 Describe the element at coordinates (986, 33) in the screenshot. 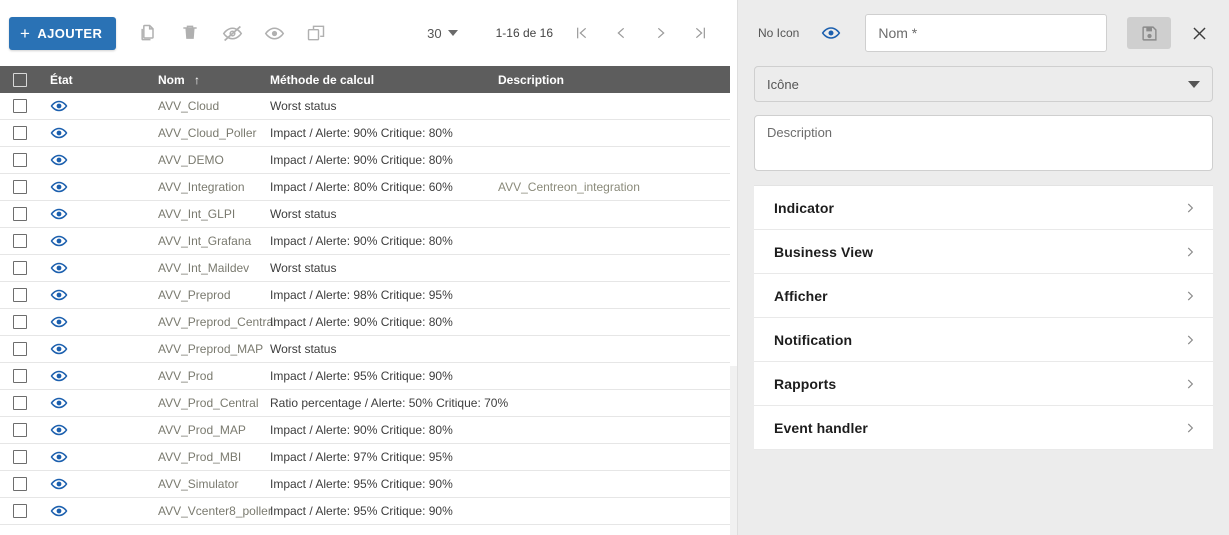

I see `name-input` at that location.